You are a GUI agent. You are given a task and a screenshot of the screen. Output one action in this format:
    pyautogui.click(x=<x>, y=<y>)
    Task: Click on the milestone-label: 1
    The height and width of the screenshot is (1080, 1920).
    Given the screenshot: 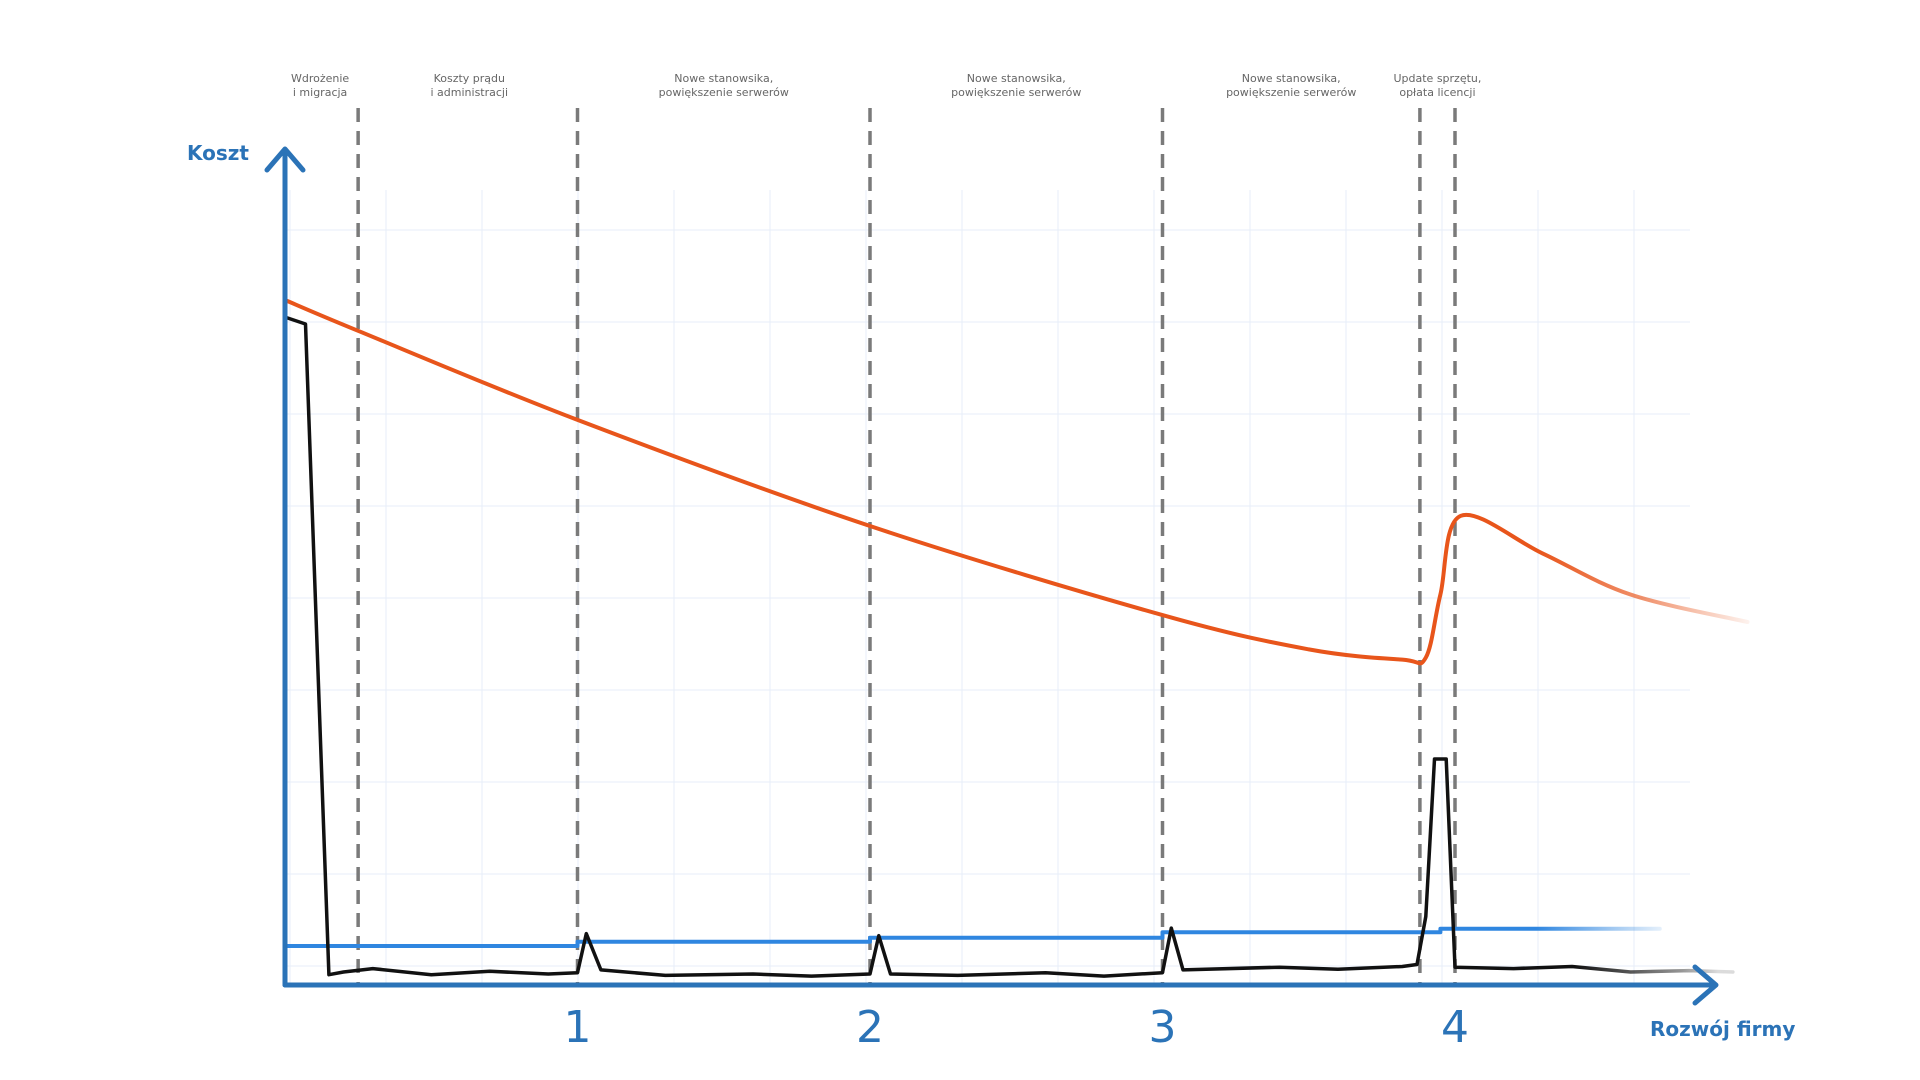 What is the action you would take?
    pyautogui.click(x=578, y=1027)
    